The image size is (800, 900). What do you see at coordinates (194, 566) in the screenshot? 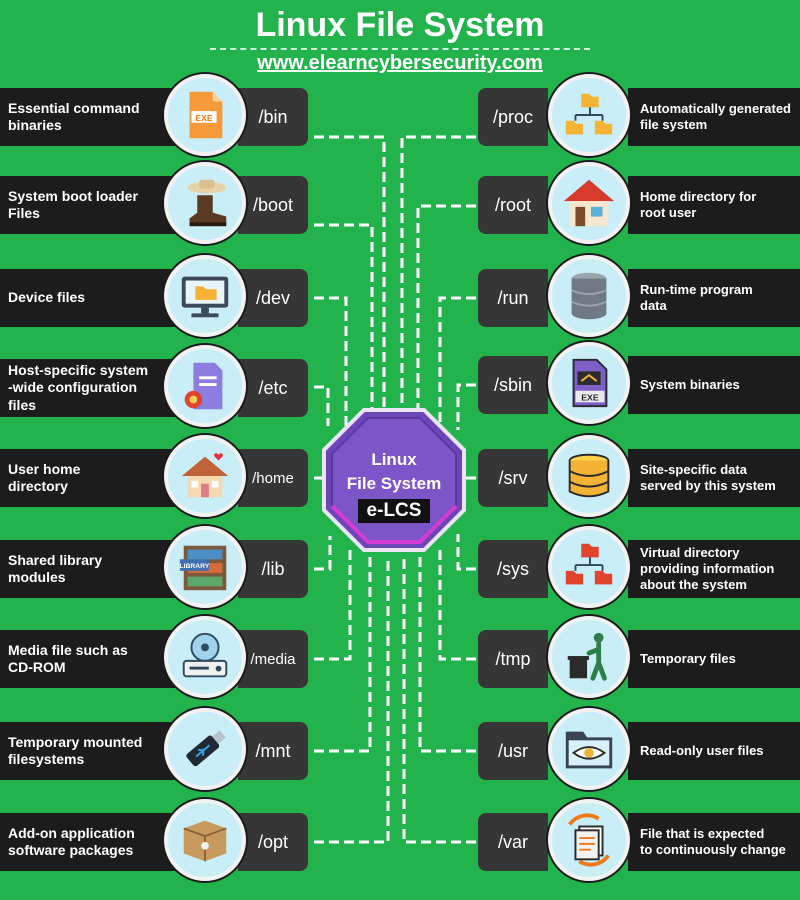
I see `svg-text: LIBRARY` at bounding box center [194, 566].